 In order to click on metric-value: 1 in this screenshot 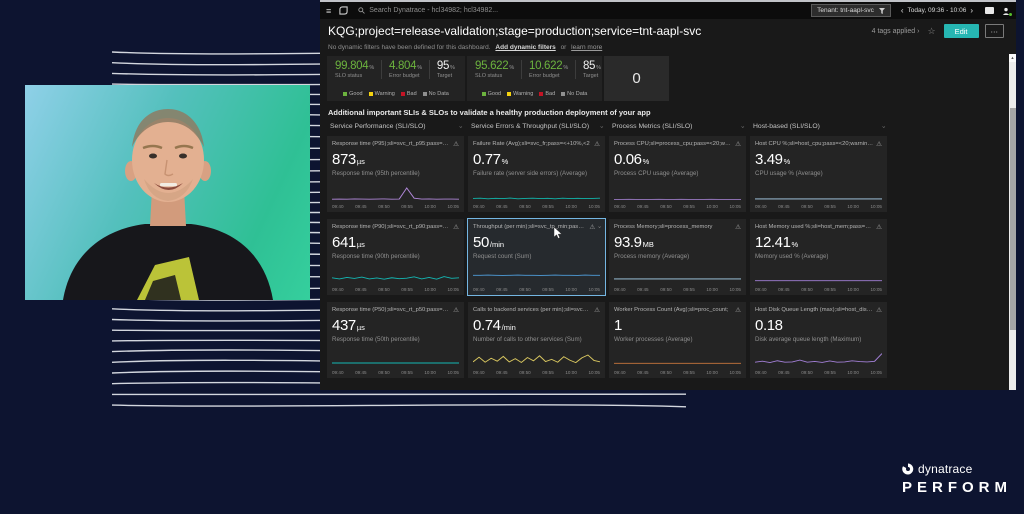, I will do `click(618, 325)`.